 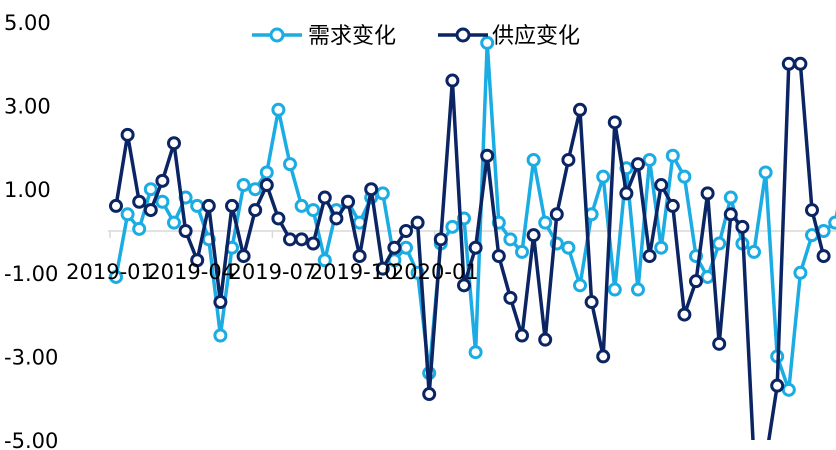 What do you see at coordinates (31, 274) in the screenshot?
I see `y-tick-label: -1.00` at bounding box center [31, 274].